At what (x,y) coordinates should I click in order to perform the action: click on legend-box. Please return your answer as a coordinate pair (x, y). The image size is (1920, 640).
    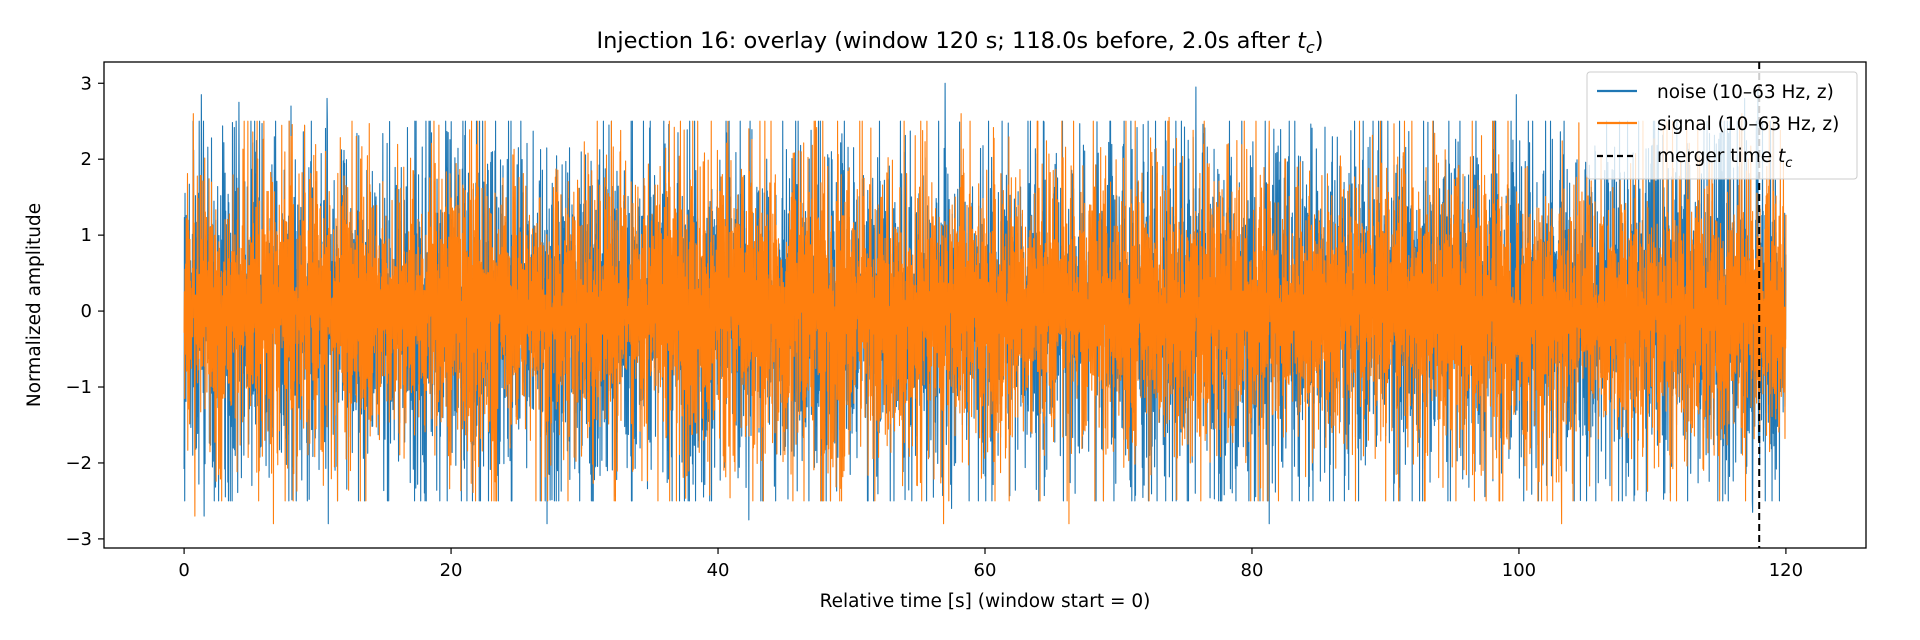
    Looking at the image, I should click on (1722, 125).